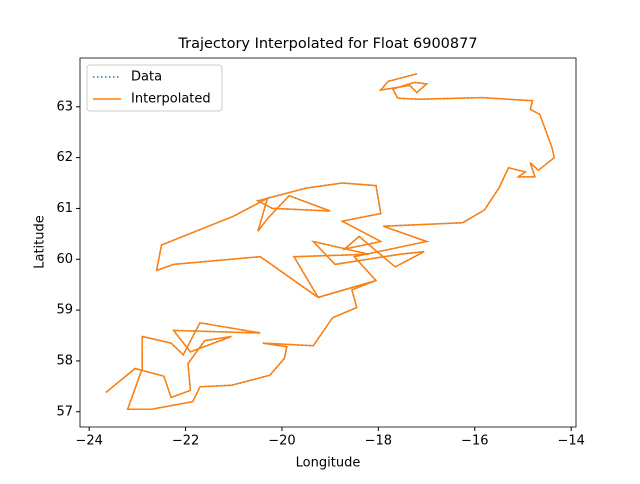 Image resolution: width=640 pixels, height=484 pixels. What do you see at coordinates (64, 157) in the screenshot?
I see `y-tick-label: 62` at bounding box center [64, 157].